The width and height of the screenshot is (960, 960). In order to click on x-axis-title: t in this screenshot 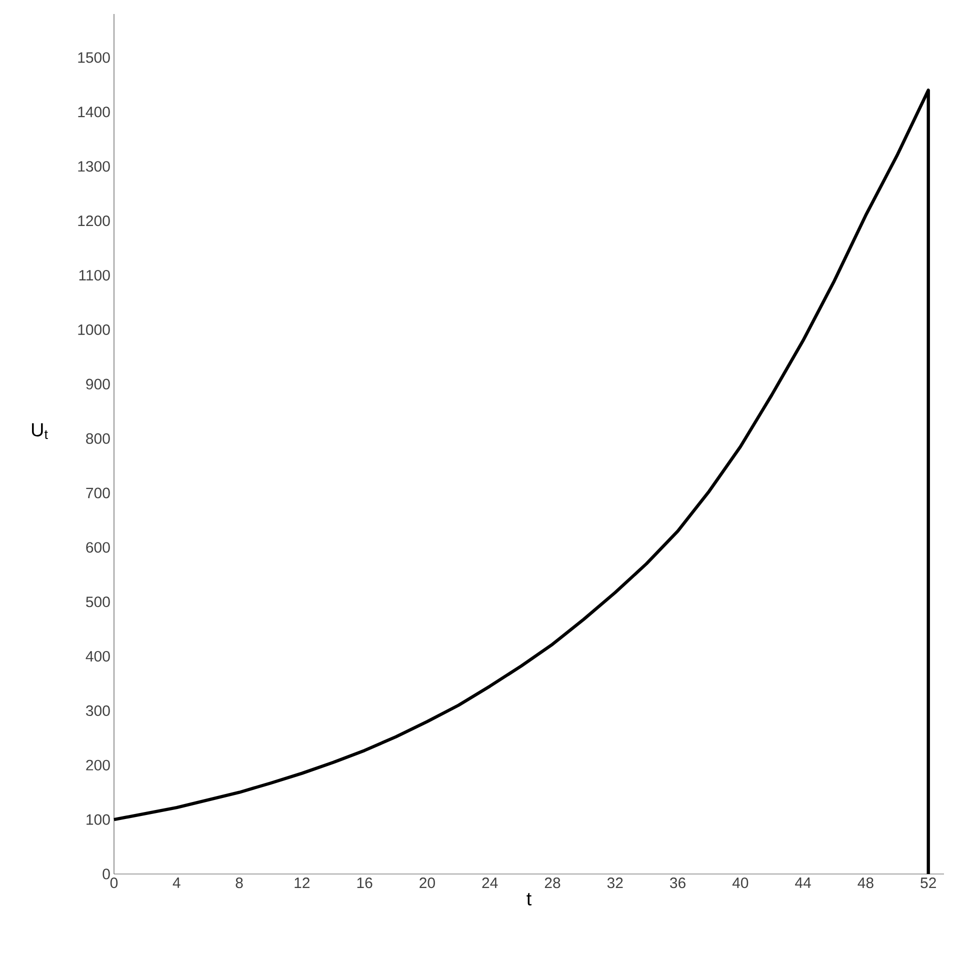, I will do `click(529, 899)`.